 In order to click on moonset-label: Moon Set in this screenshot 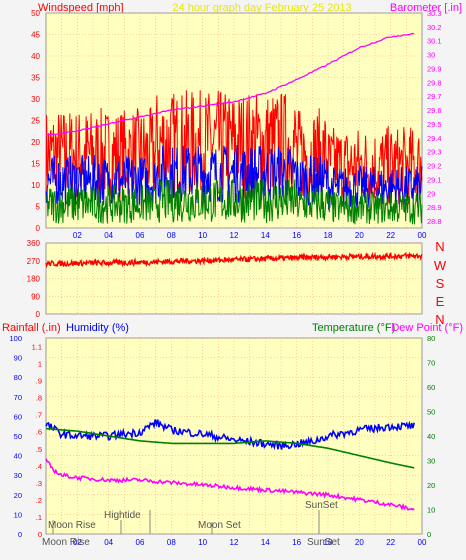, I will do `click(219, 525)`.